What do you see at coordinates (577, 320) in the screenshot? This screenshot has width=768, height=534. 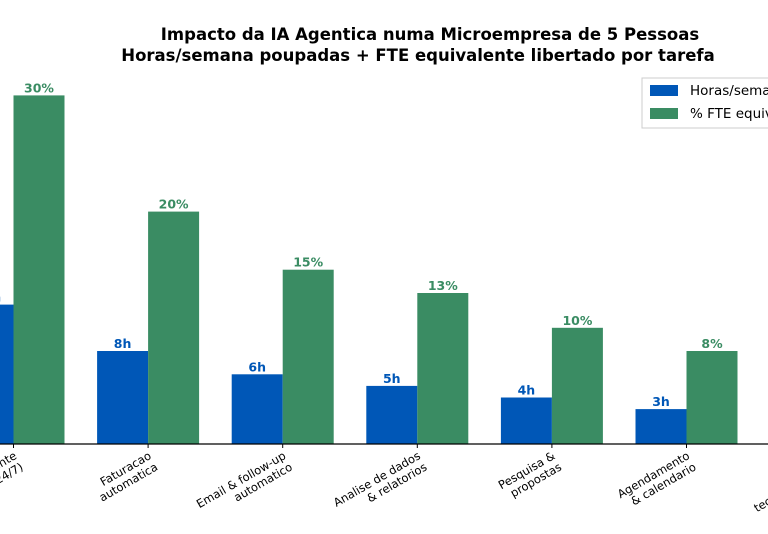 I see `data-label-fte-4: 10%` at bounding box center [577, 320].